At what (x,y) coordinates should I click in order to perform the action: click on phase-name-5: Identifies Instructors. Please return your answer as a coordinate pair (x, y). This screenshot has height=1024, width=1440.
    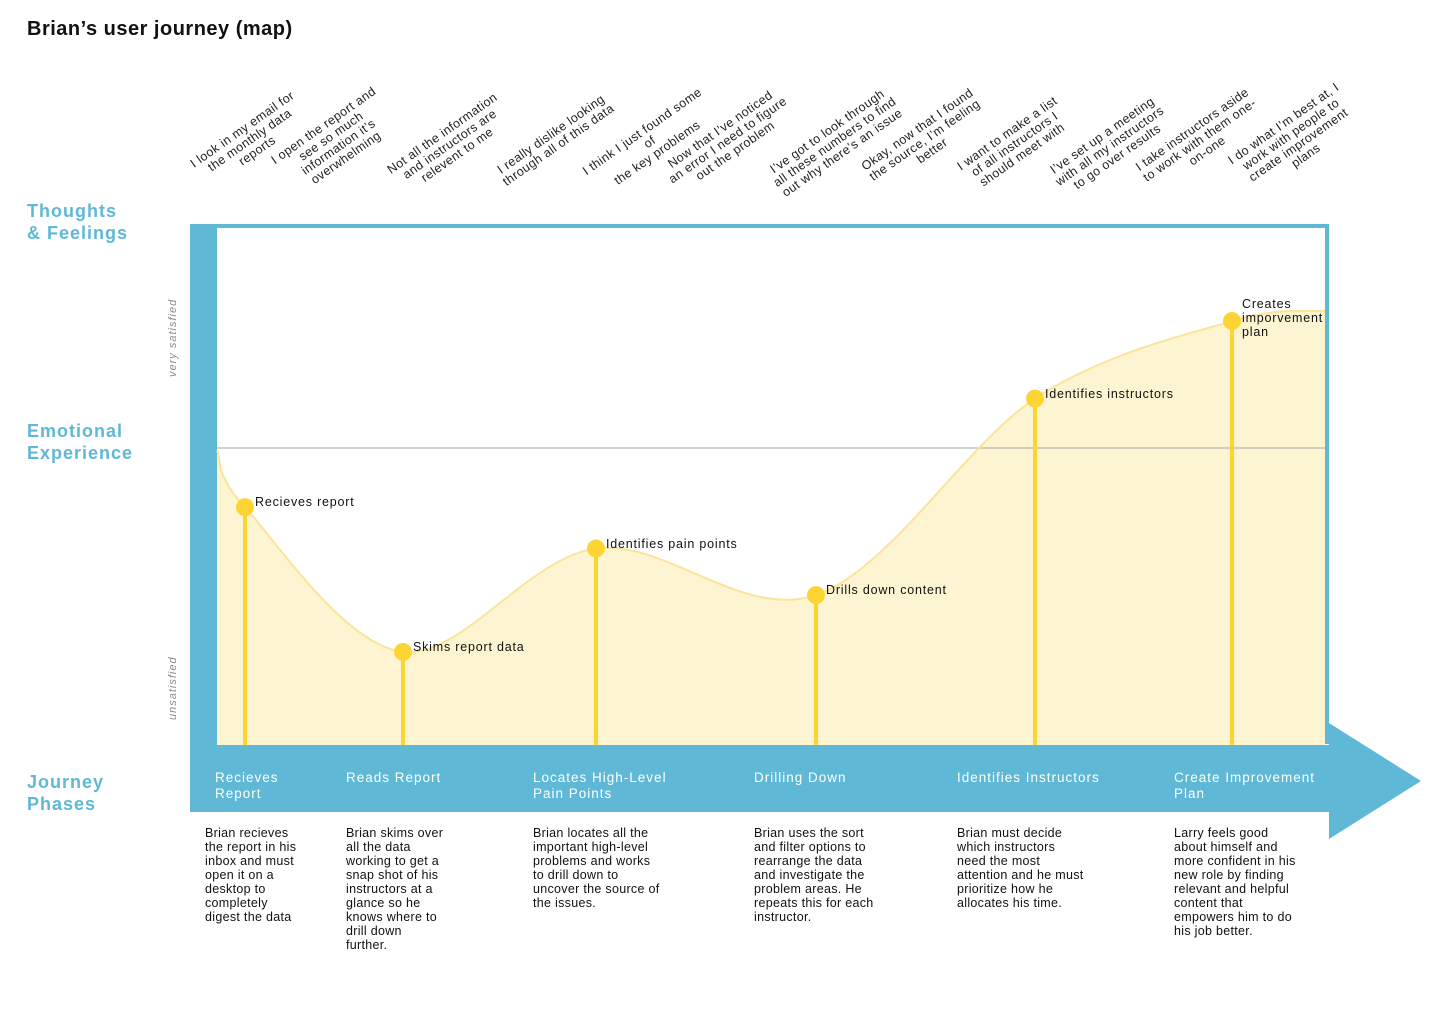
    Looking at the image, I should click on (1028, 778).